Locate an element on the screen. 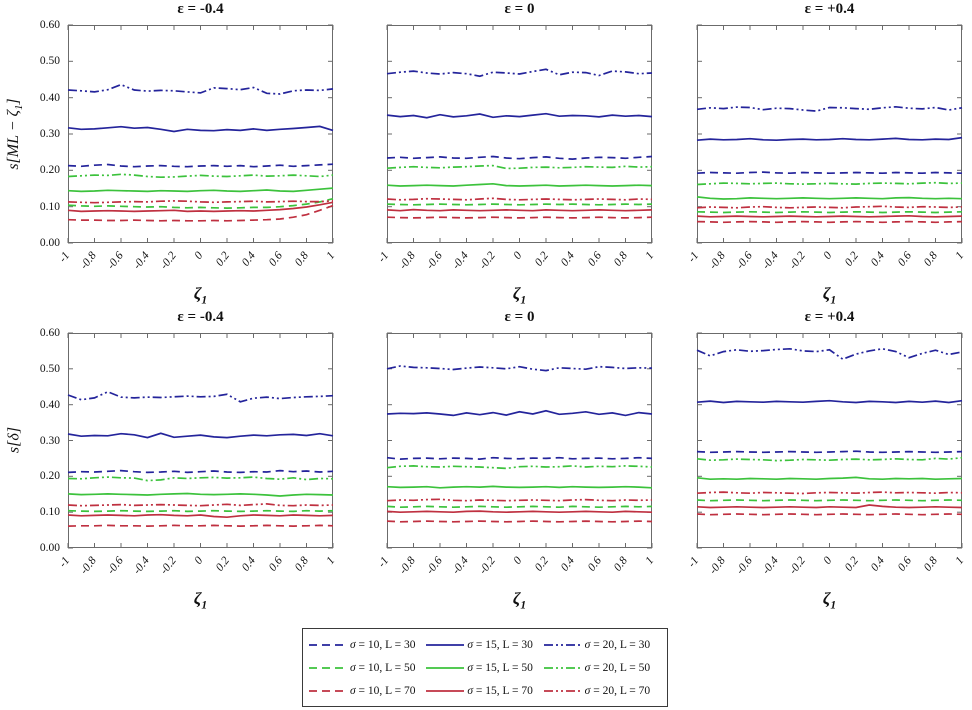 Image resolution: width=972 pixels, height=710 pixels. legend-entry: σ = 20, L = 50 is located at coordinates (602, 667).